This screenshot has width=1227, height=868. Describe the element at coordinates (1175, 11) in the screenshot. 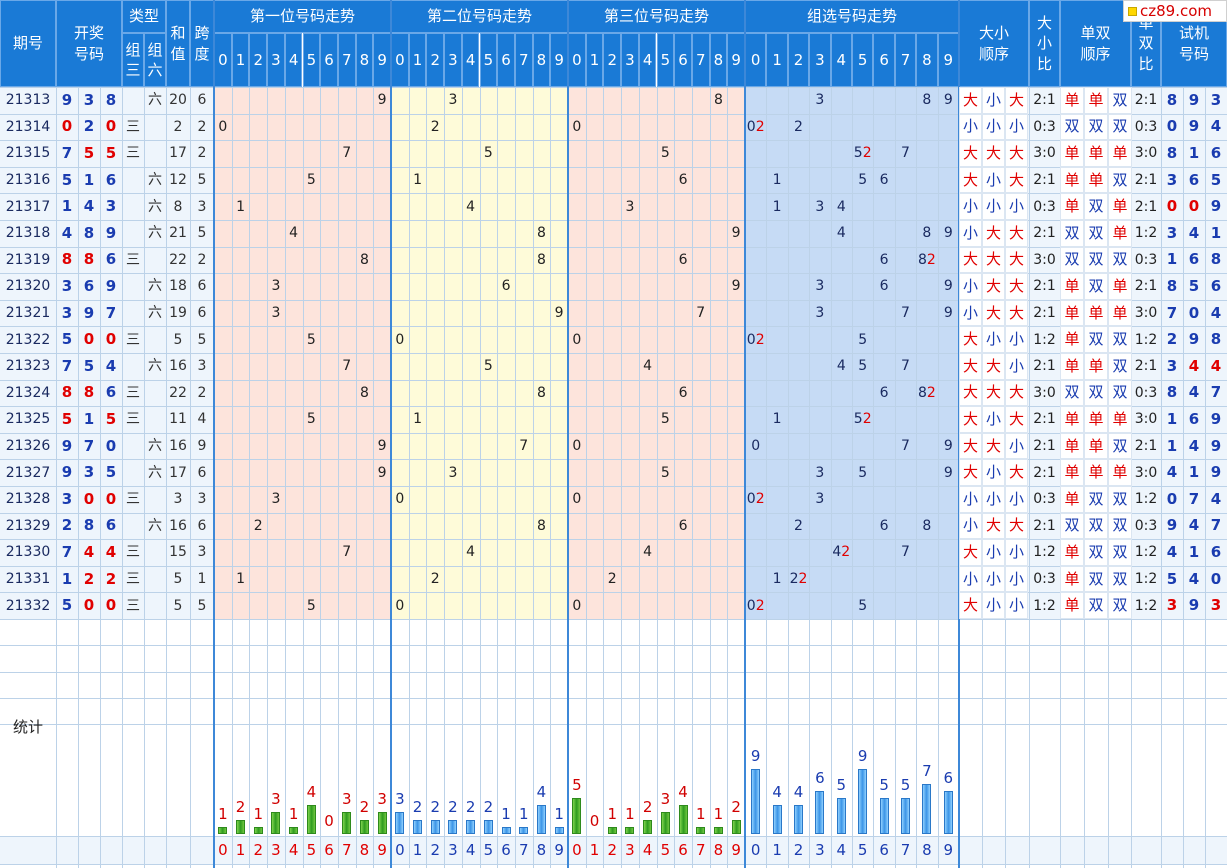

I see `site-logo: cz89.com` at that location.